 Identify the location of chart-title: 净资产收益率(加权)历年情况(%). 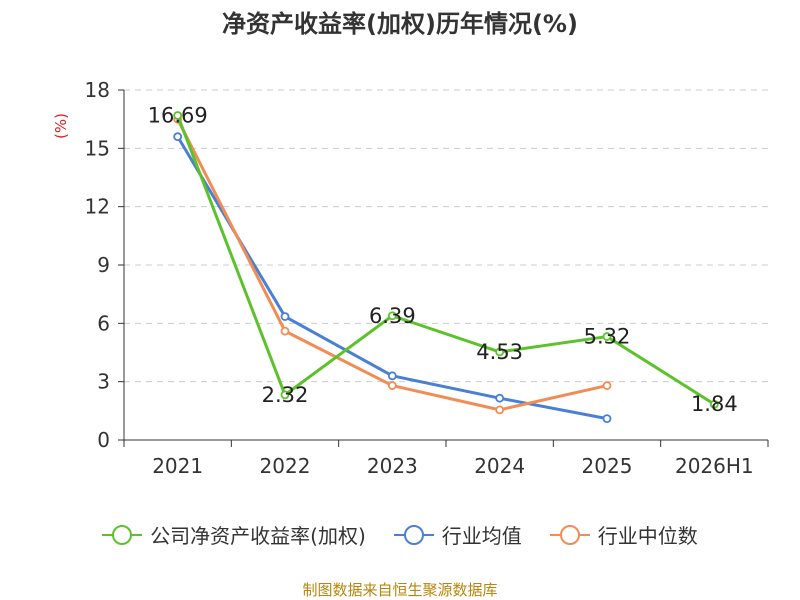
(400, 24).